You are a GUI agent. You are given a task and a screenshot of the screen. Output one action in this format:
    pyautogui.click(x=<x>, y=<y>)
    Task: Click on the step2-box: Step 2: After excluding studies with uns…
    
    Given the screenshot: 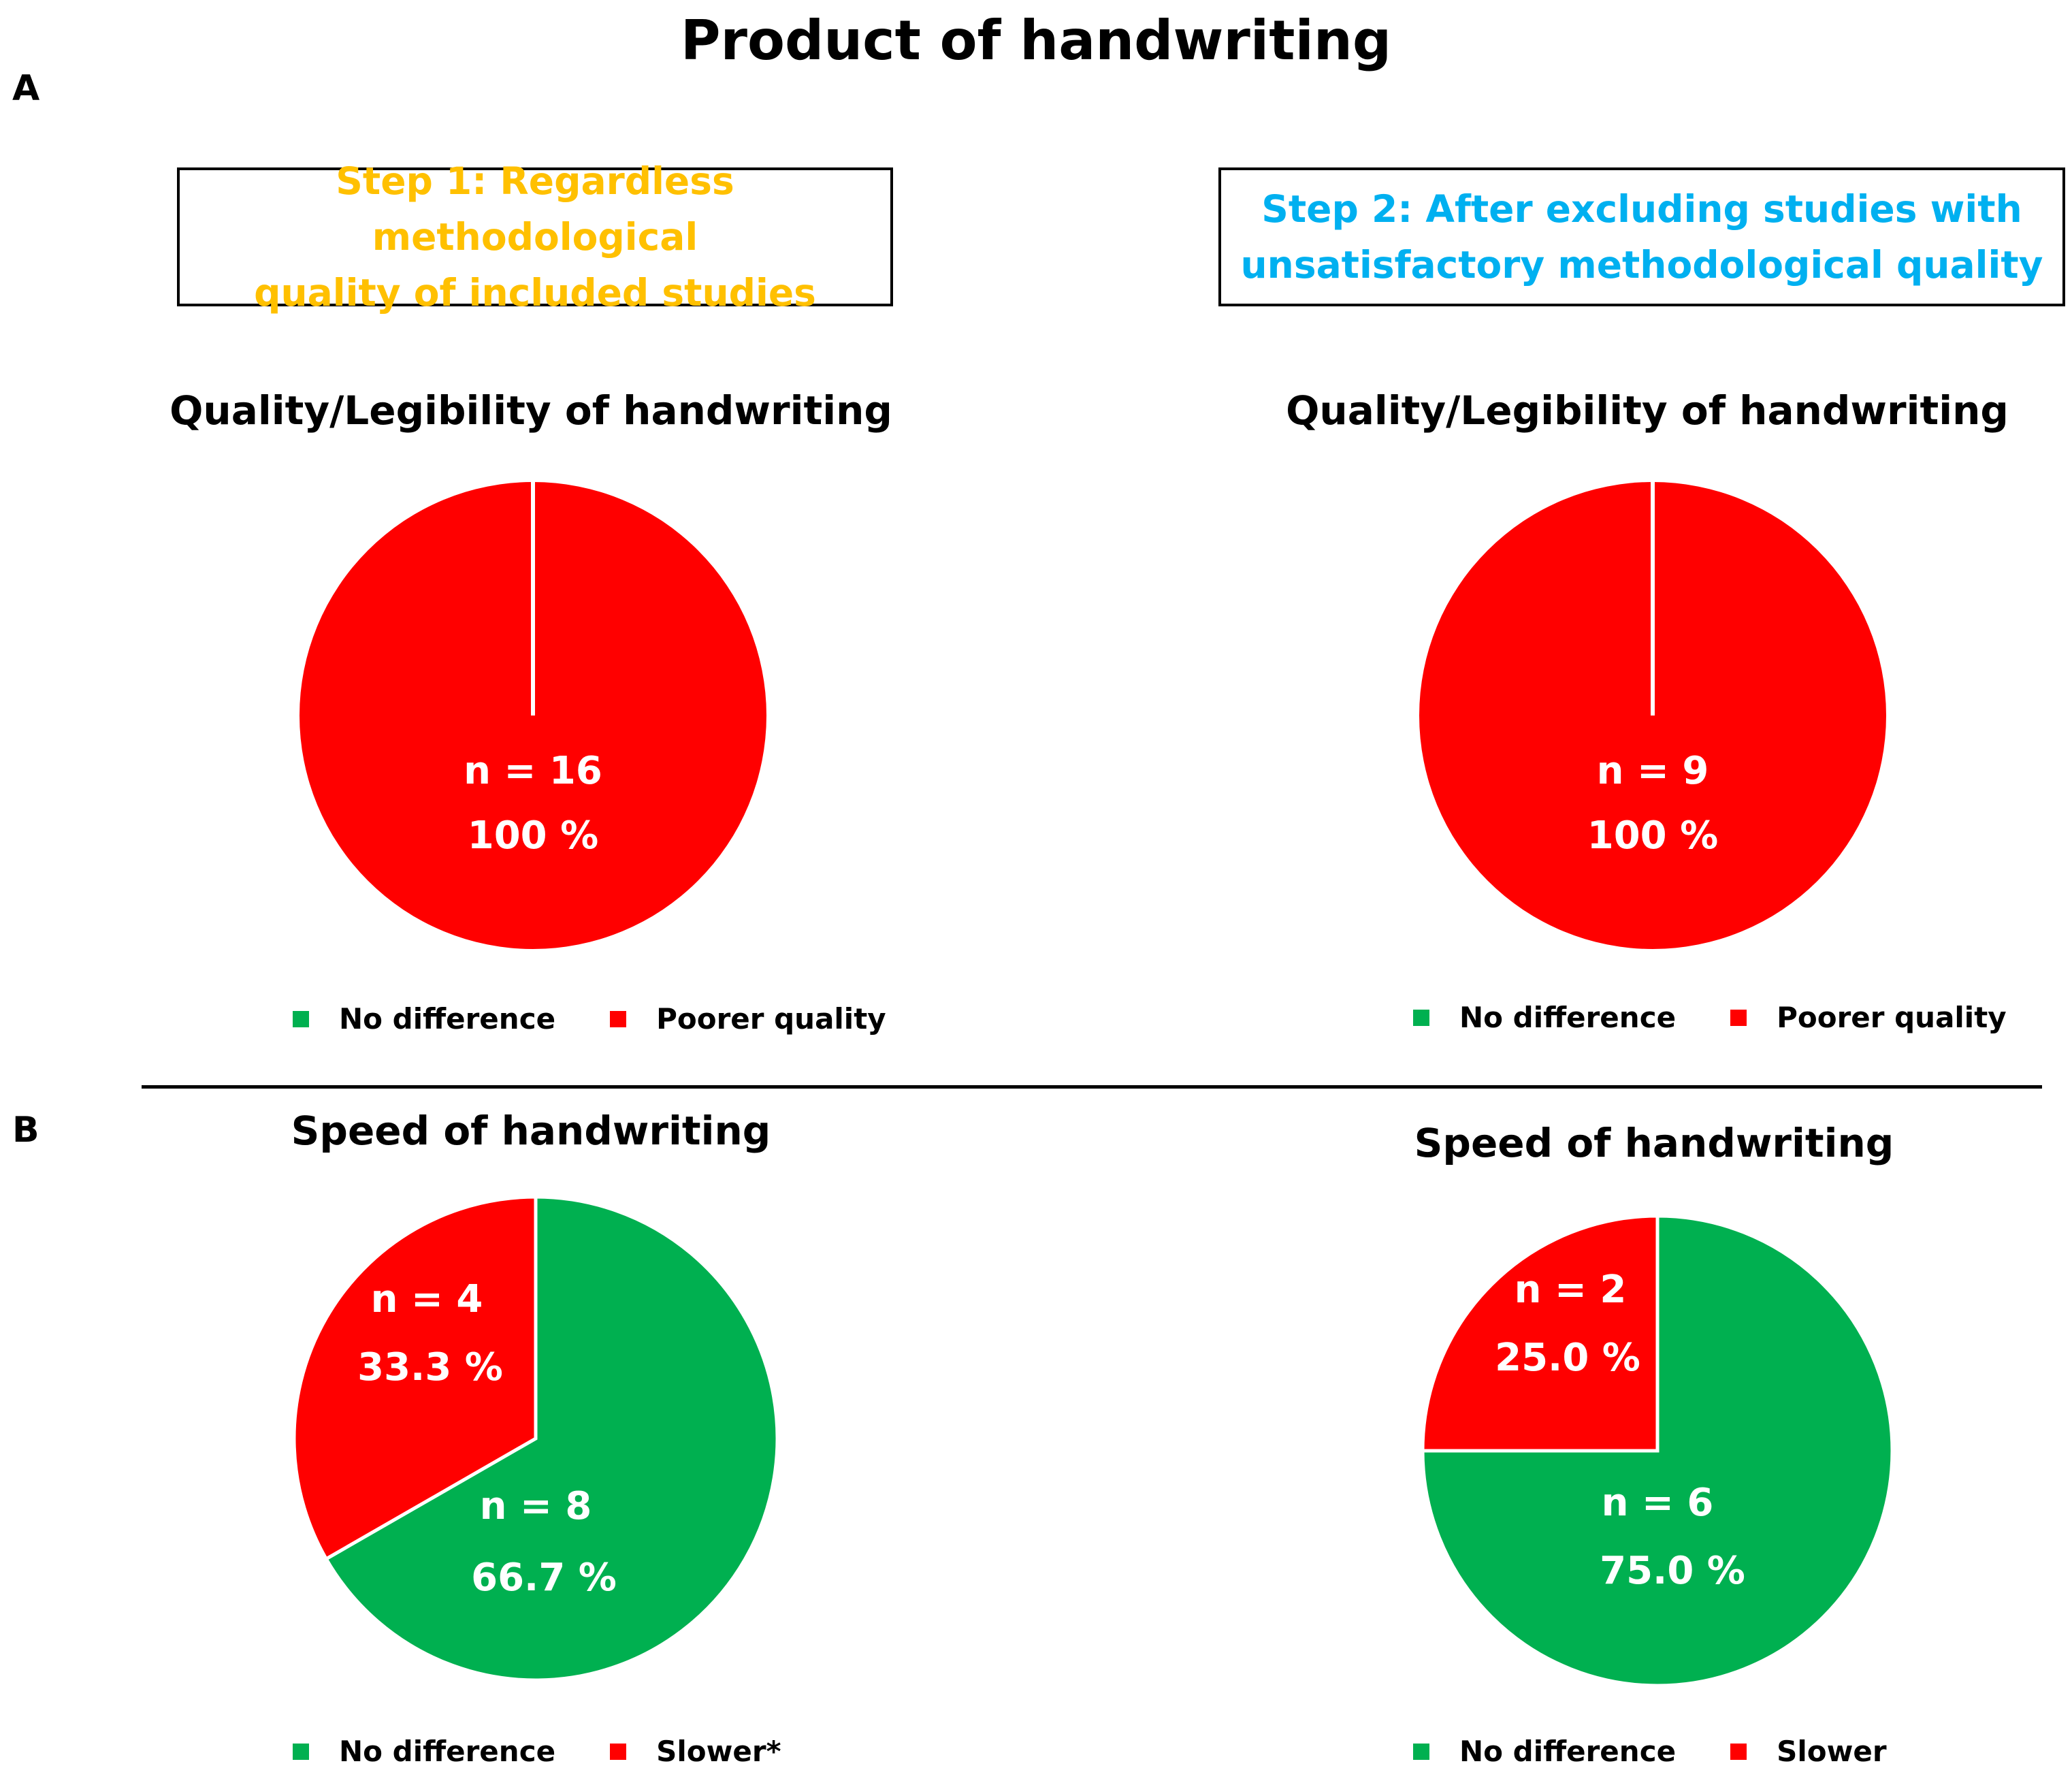 What is the action you would take?
    pyautogui.click(x=1641, y=237)
    